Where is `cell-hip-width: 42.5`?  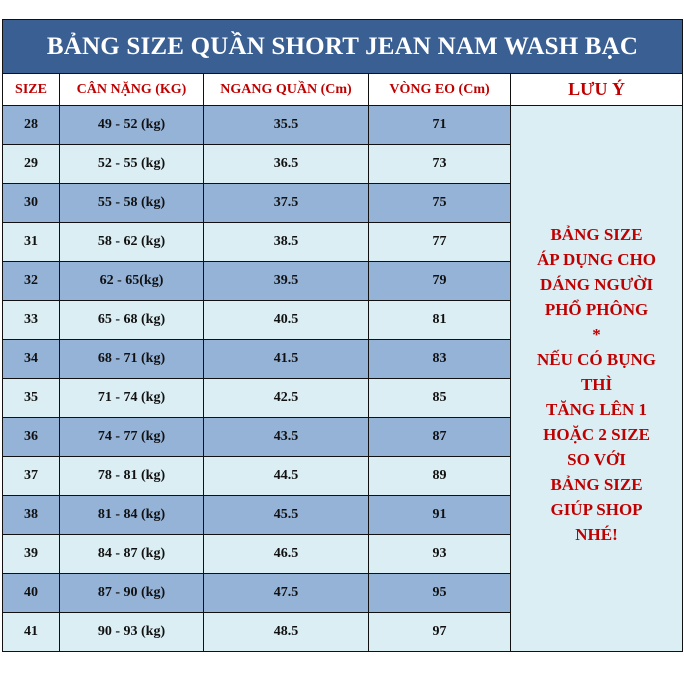
cell-hip-width: 42.5 is located at coordinates (286, 398).